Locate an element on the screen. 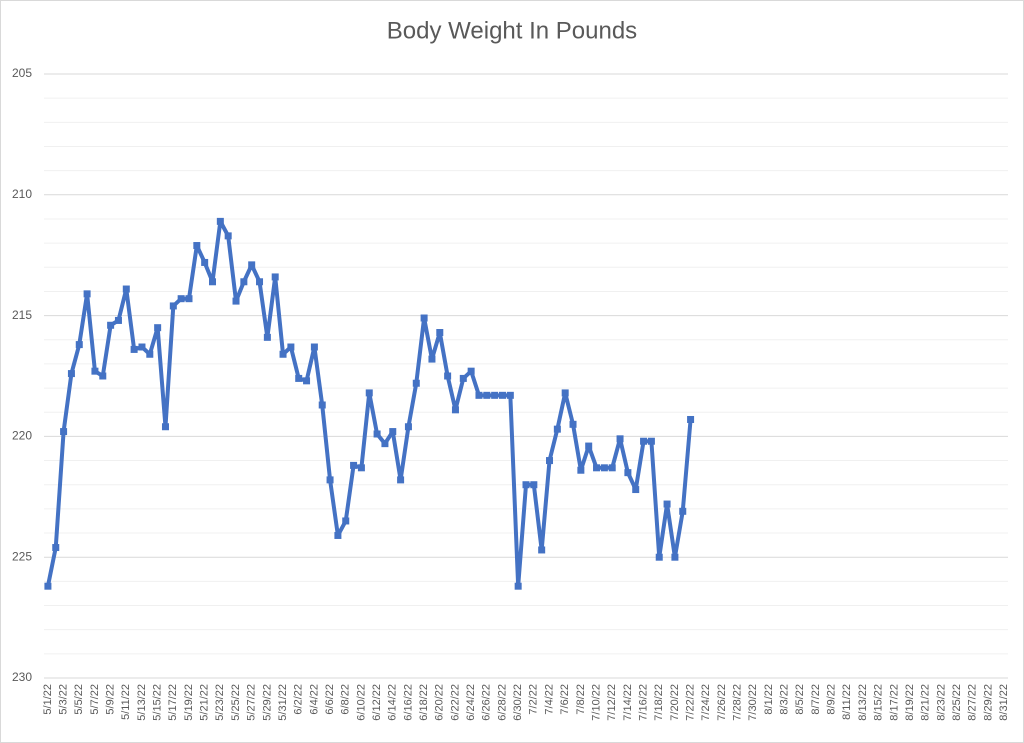  x-tick-label: 6/30/22 is located at coordinates (518, 702).